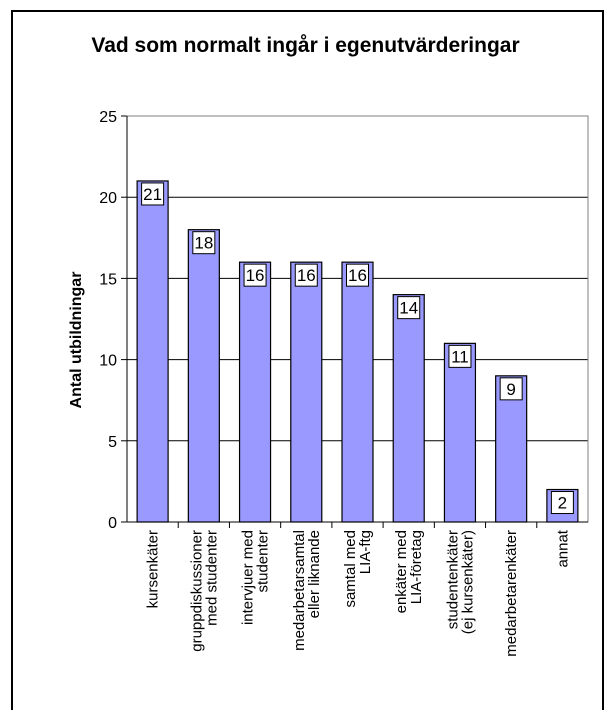  Describe the element at coordinates (108, 117) in the screenshot. I see `y-tick-label: 25` at that location.